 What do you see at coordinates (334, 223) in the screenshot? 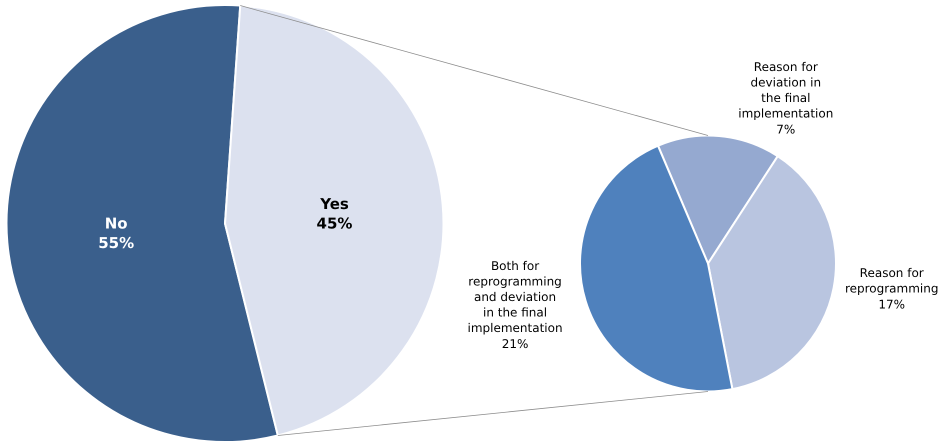
I see `data-label: 45%` at bounding box center [334, 223].